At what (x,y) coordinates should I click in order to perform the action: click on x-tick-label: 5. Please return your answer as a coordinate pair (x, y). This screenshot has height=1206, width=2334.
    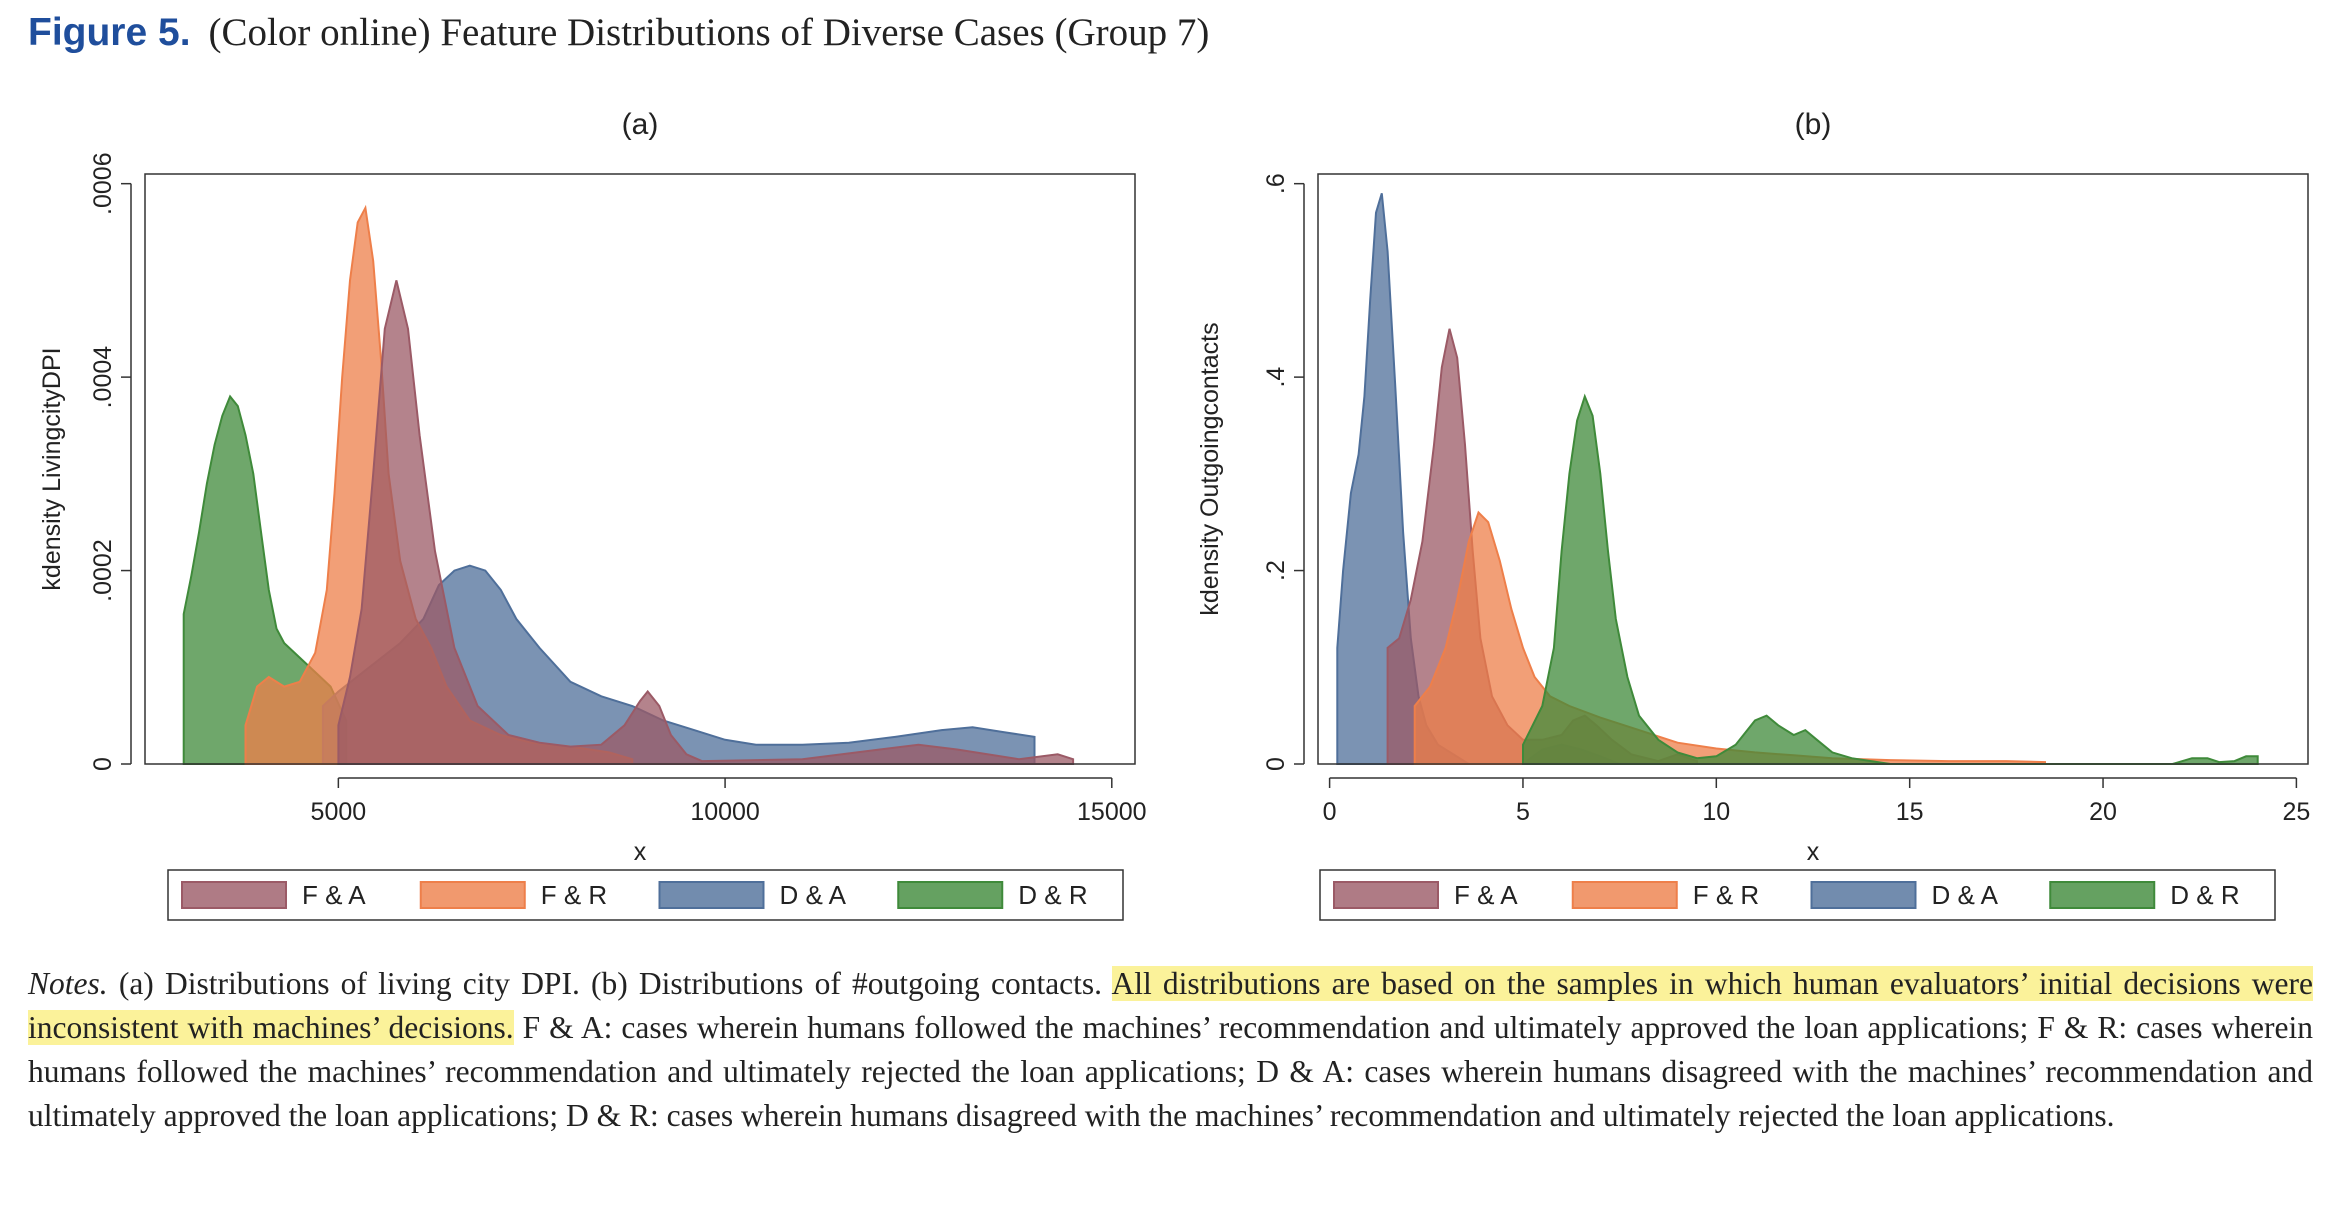
    Looking at the image, I should click on (1523, 812).